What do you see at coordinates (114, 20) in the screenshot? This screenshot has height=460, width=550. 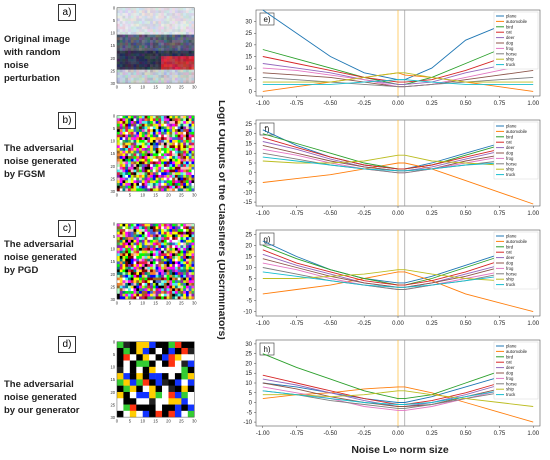 I see `image-y-tick: 5` at bounding box center [114, 20].